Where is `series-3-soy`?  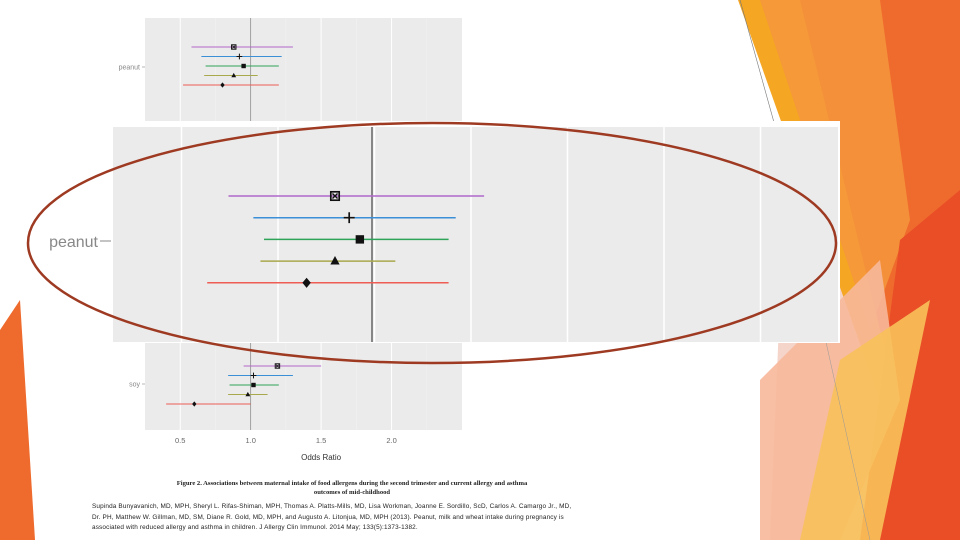 series-3-soy is located at coordinates (254, 385).